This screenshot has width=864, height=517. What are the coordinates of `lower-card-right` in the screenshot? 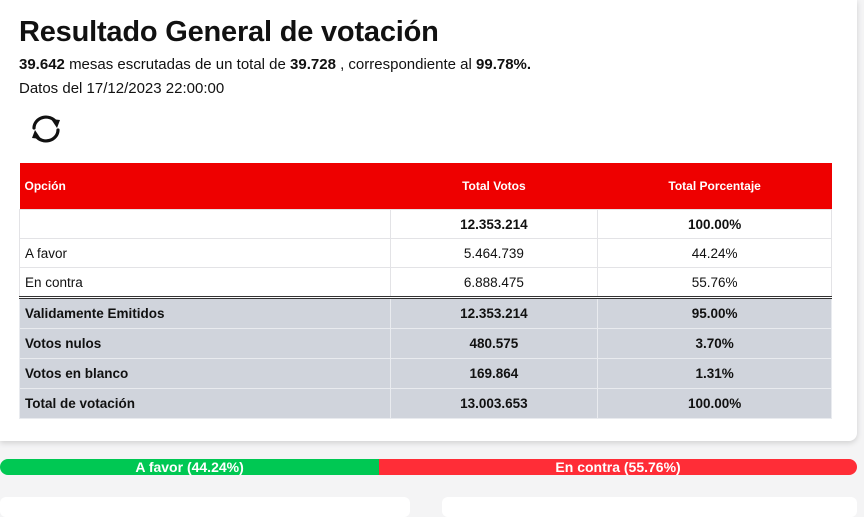 It's located at (649, 507).